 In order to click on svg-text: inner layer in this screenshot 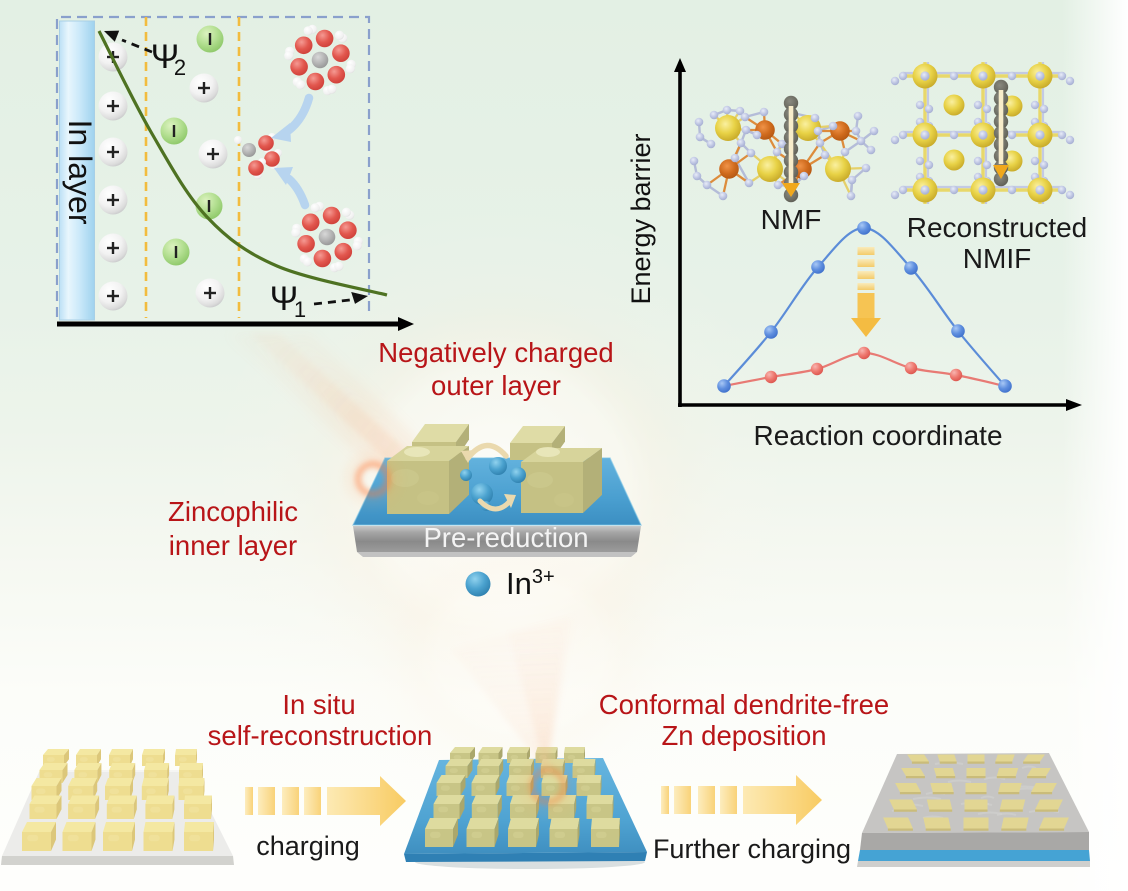, I will do `click(233, 545)`.